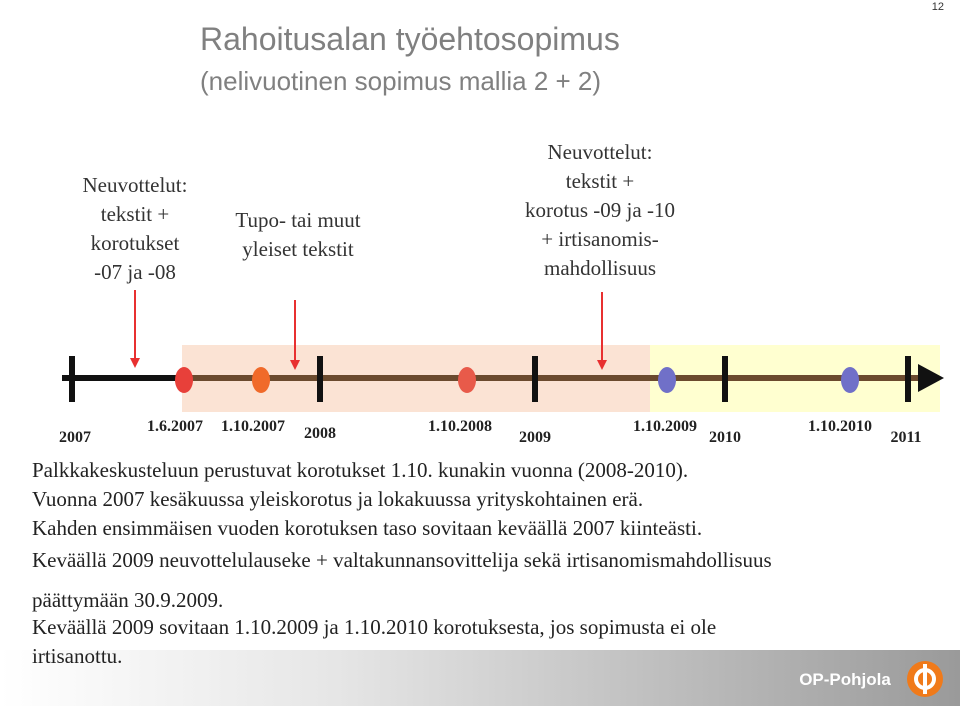  I want to click on year-label: 2009, so click(535, 437).